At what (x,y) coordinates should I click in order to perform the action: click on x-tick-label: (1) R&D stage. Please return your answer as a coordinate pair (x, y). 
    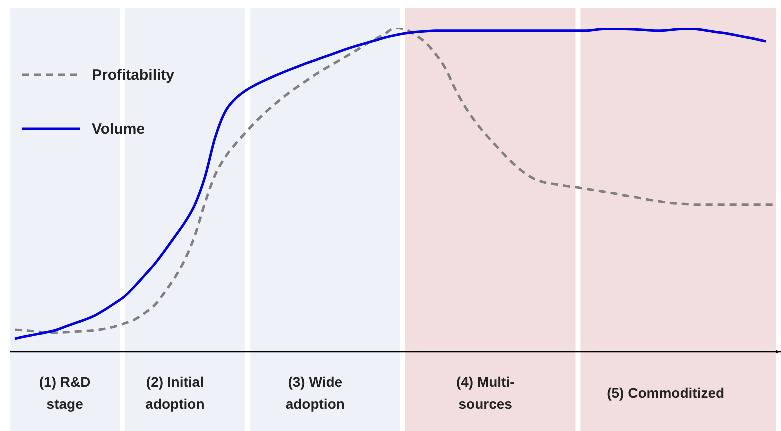
    Looking at the image, I should click on (65, 393).